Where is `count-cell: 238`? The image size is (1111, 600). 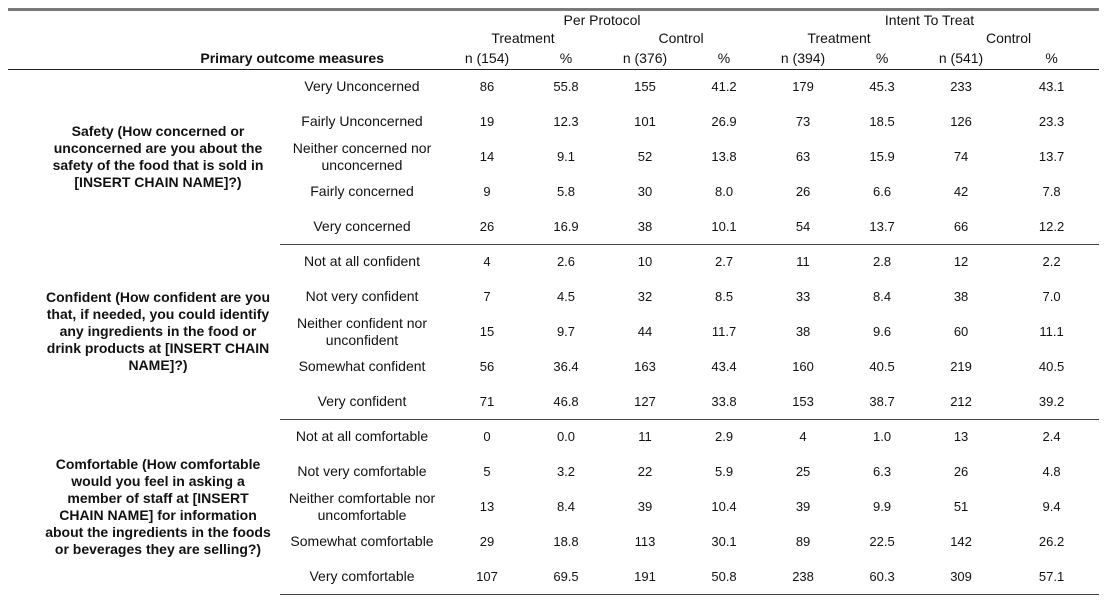 count-cell: 238 is located at coordinates (803, 577).